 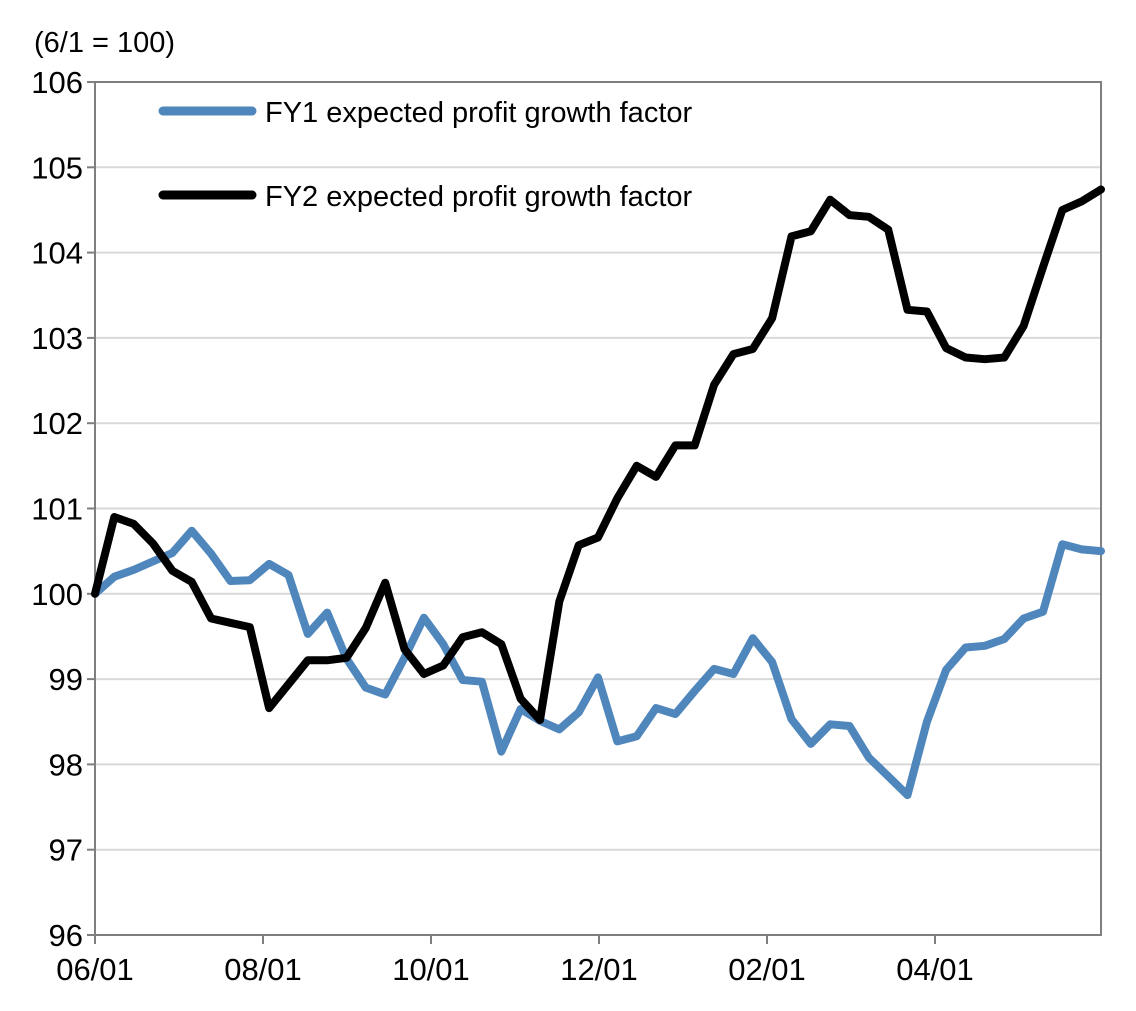 I want to click on y-tick-label: 104, so click(x=57, y=253).